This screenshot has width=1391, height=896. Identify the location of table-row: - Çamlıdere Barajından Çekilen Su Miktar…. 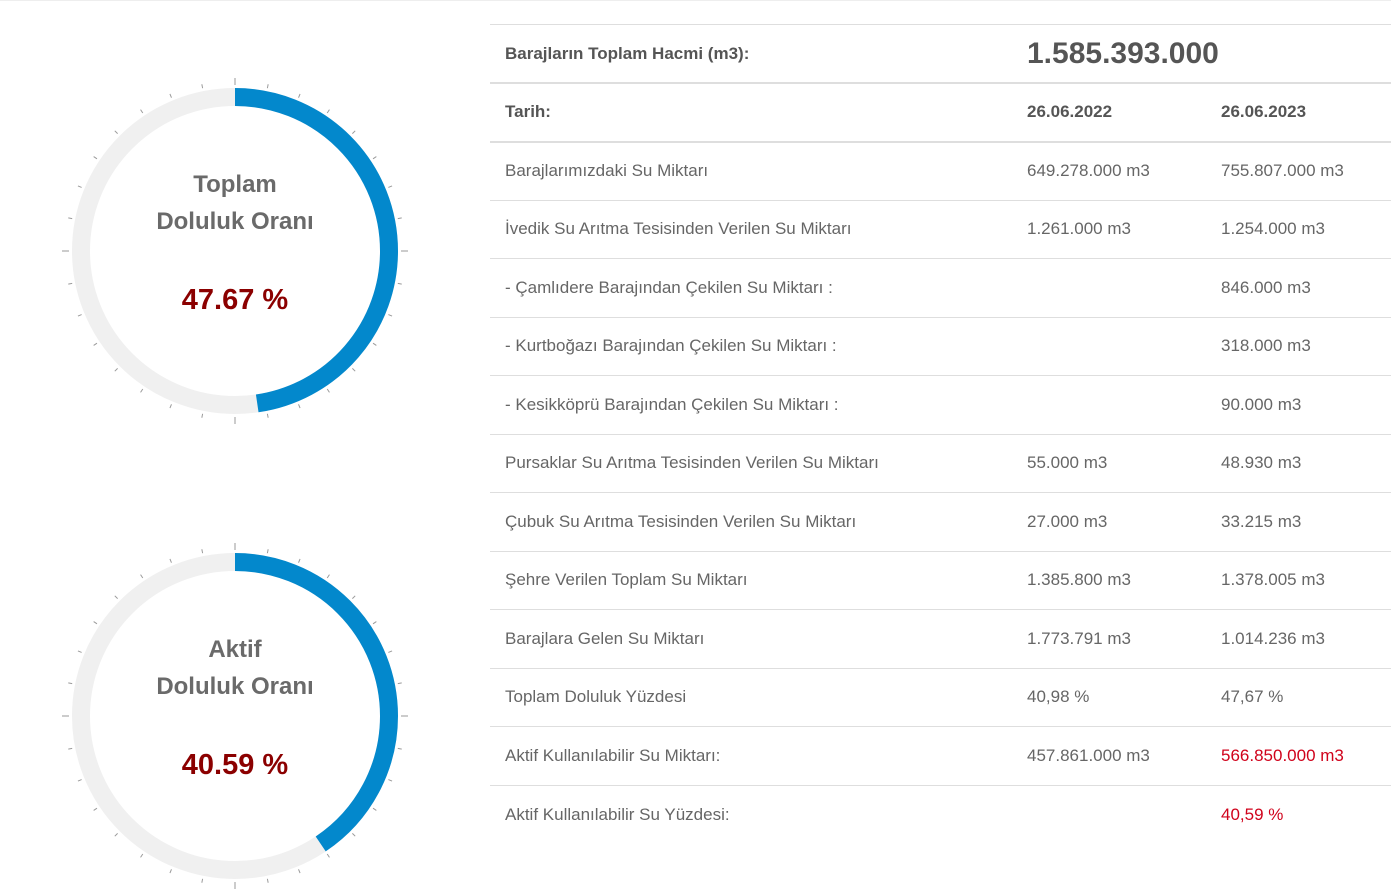
(940, 287).